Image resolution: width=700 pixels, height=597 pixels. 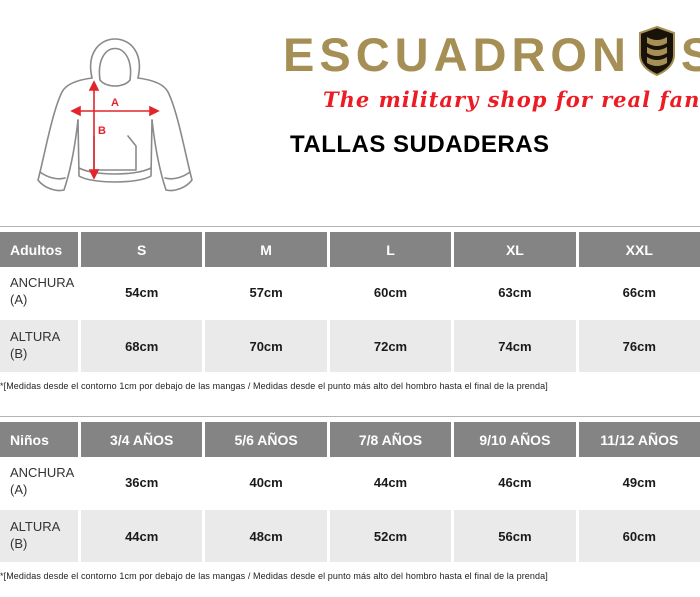 I want to click on measurement-value: 72cm, so click(x=390, y=346).